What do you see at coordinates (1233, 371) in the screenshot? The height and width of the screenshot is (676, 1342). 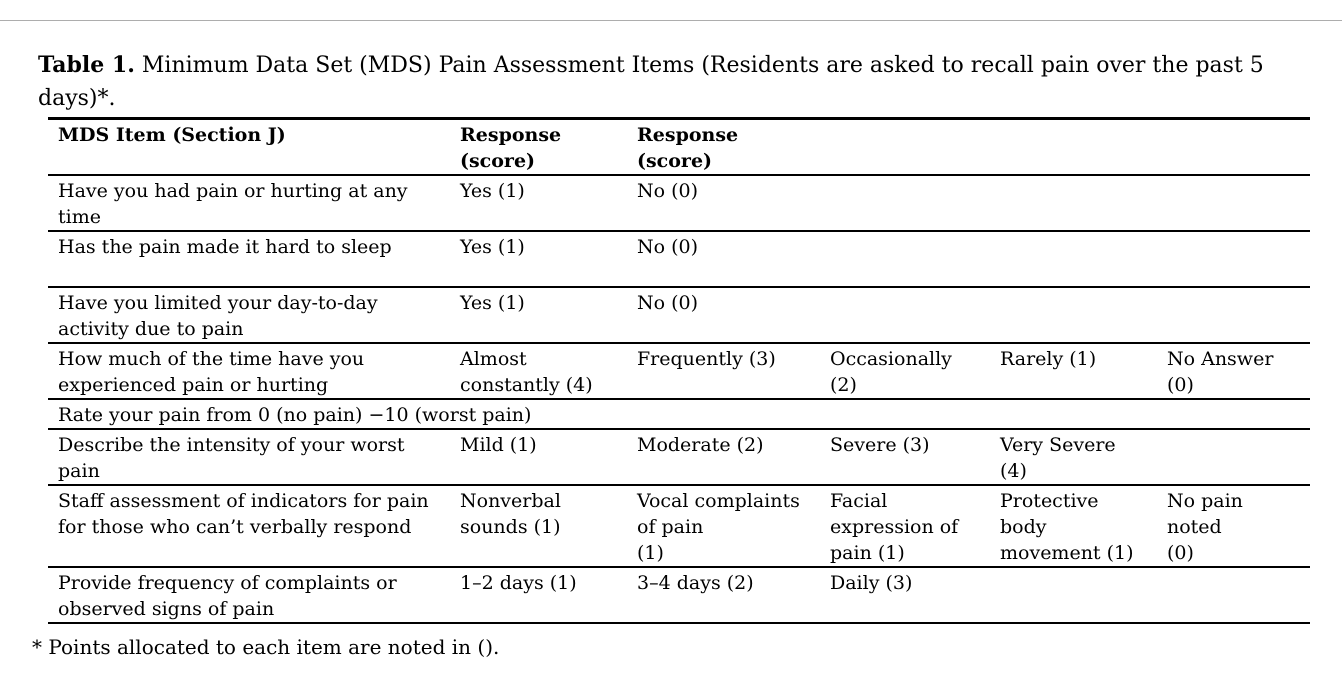 I see `response-cell: No Answer (0)` at bounding box center [1233, 371].